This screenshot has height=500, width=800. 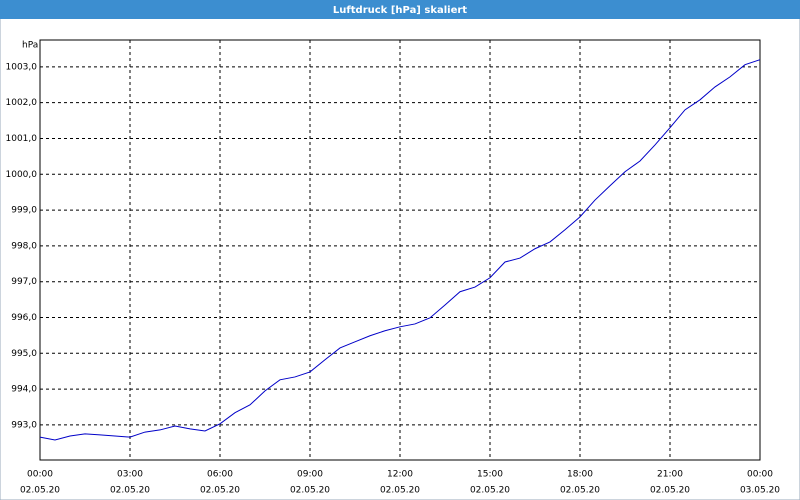 I want to click on y-tick-label: 1003,0, so click(x=22, y=67).